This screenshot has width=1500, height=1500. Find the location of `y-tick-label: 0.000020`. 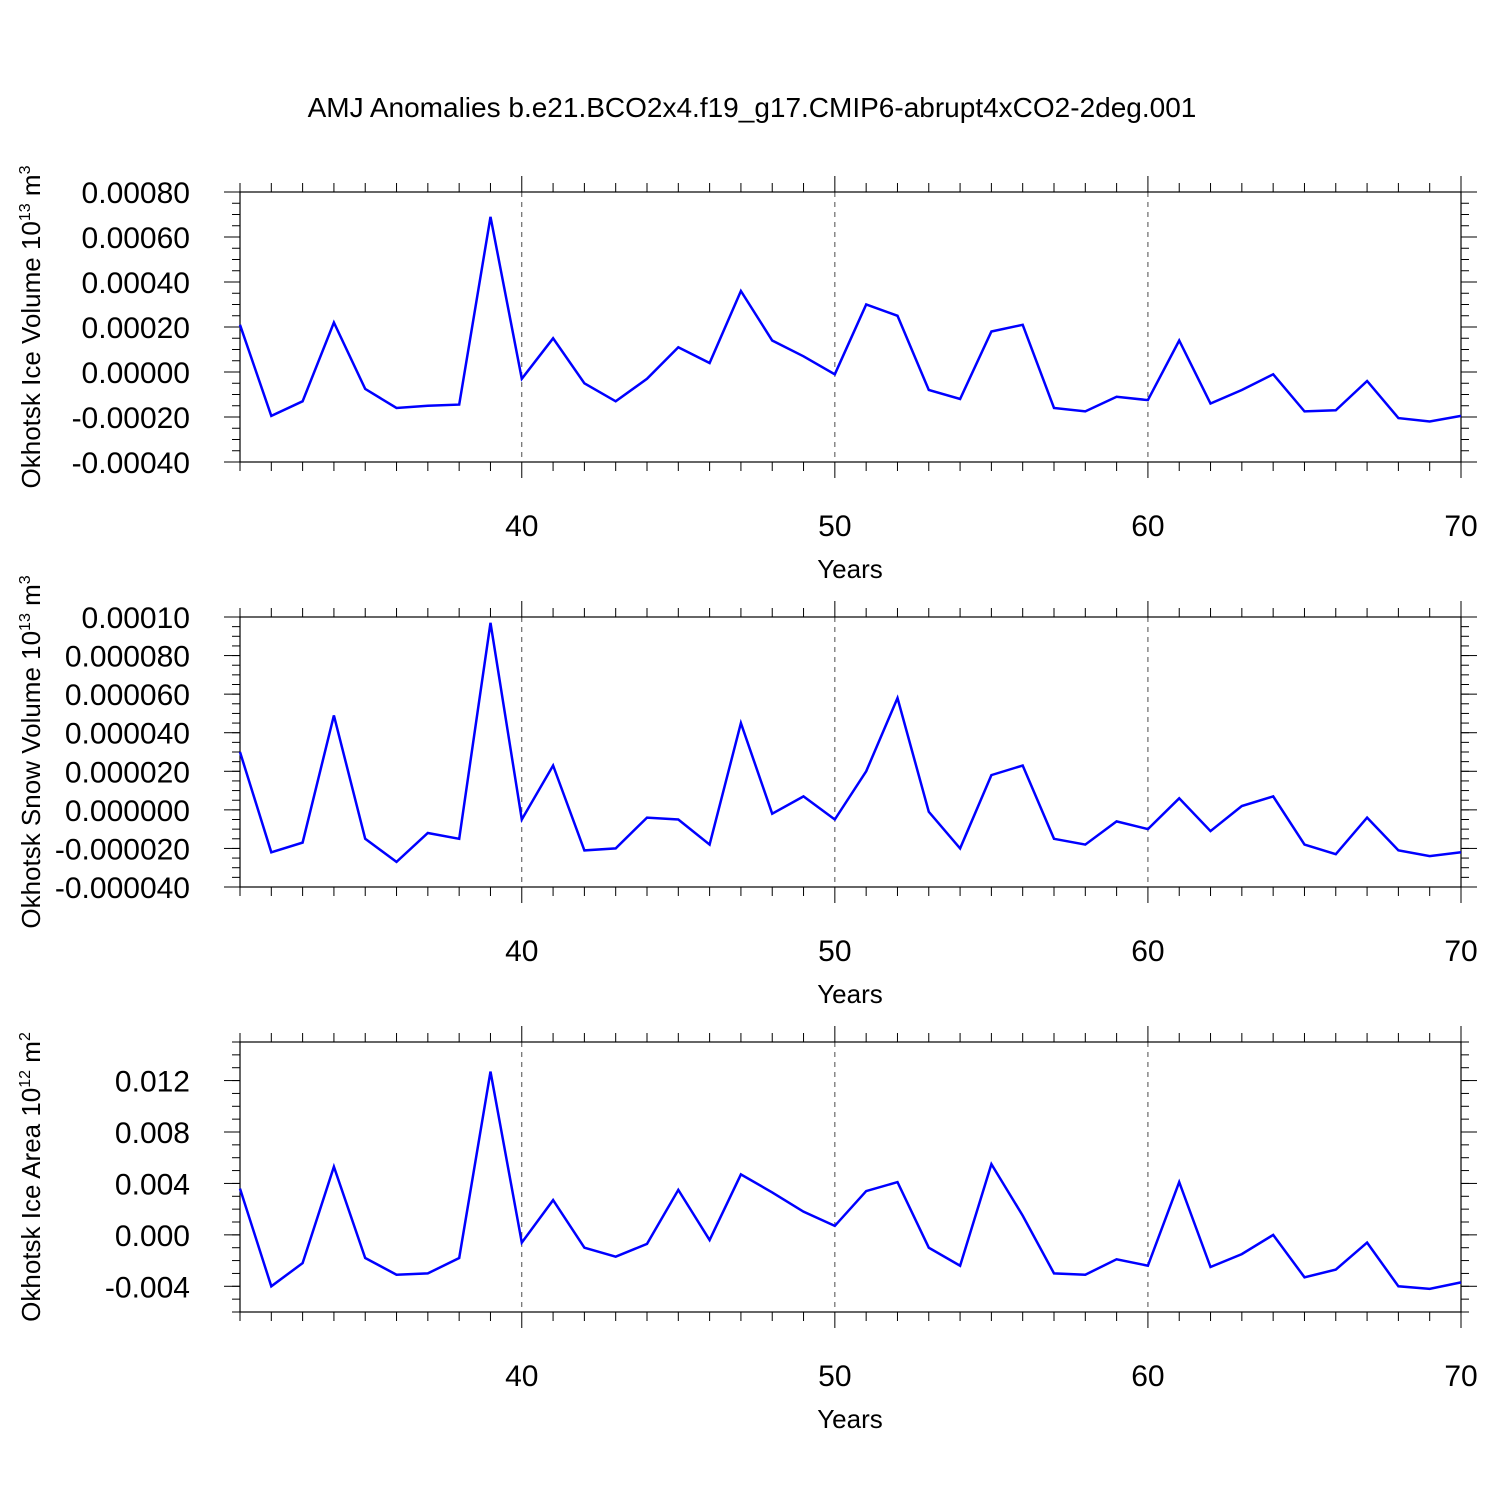

y-tick-label: 0.000020 is located at coordinates (127, 772).